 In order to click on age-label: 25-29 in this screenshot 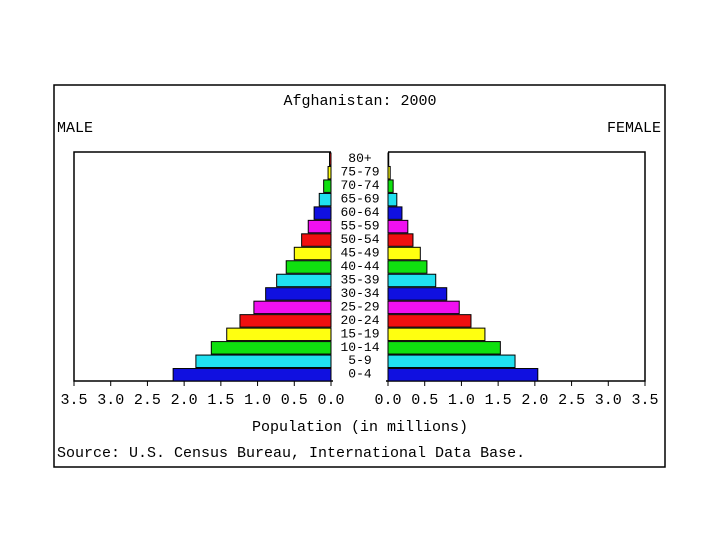, I will do `click(359, 306)`.